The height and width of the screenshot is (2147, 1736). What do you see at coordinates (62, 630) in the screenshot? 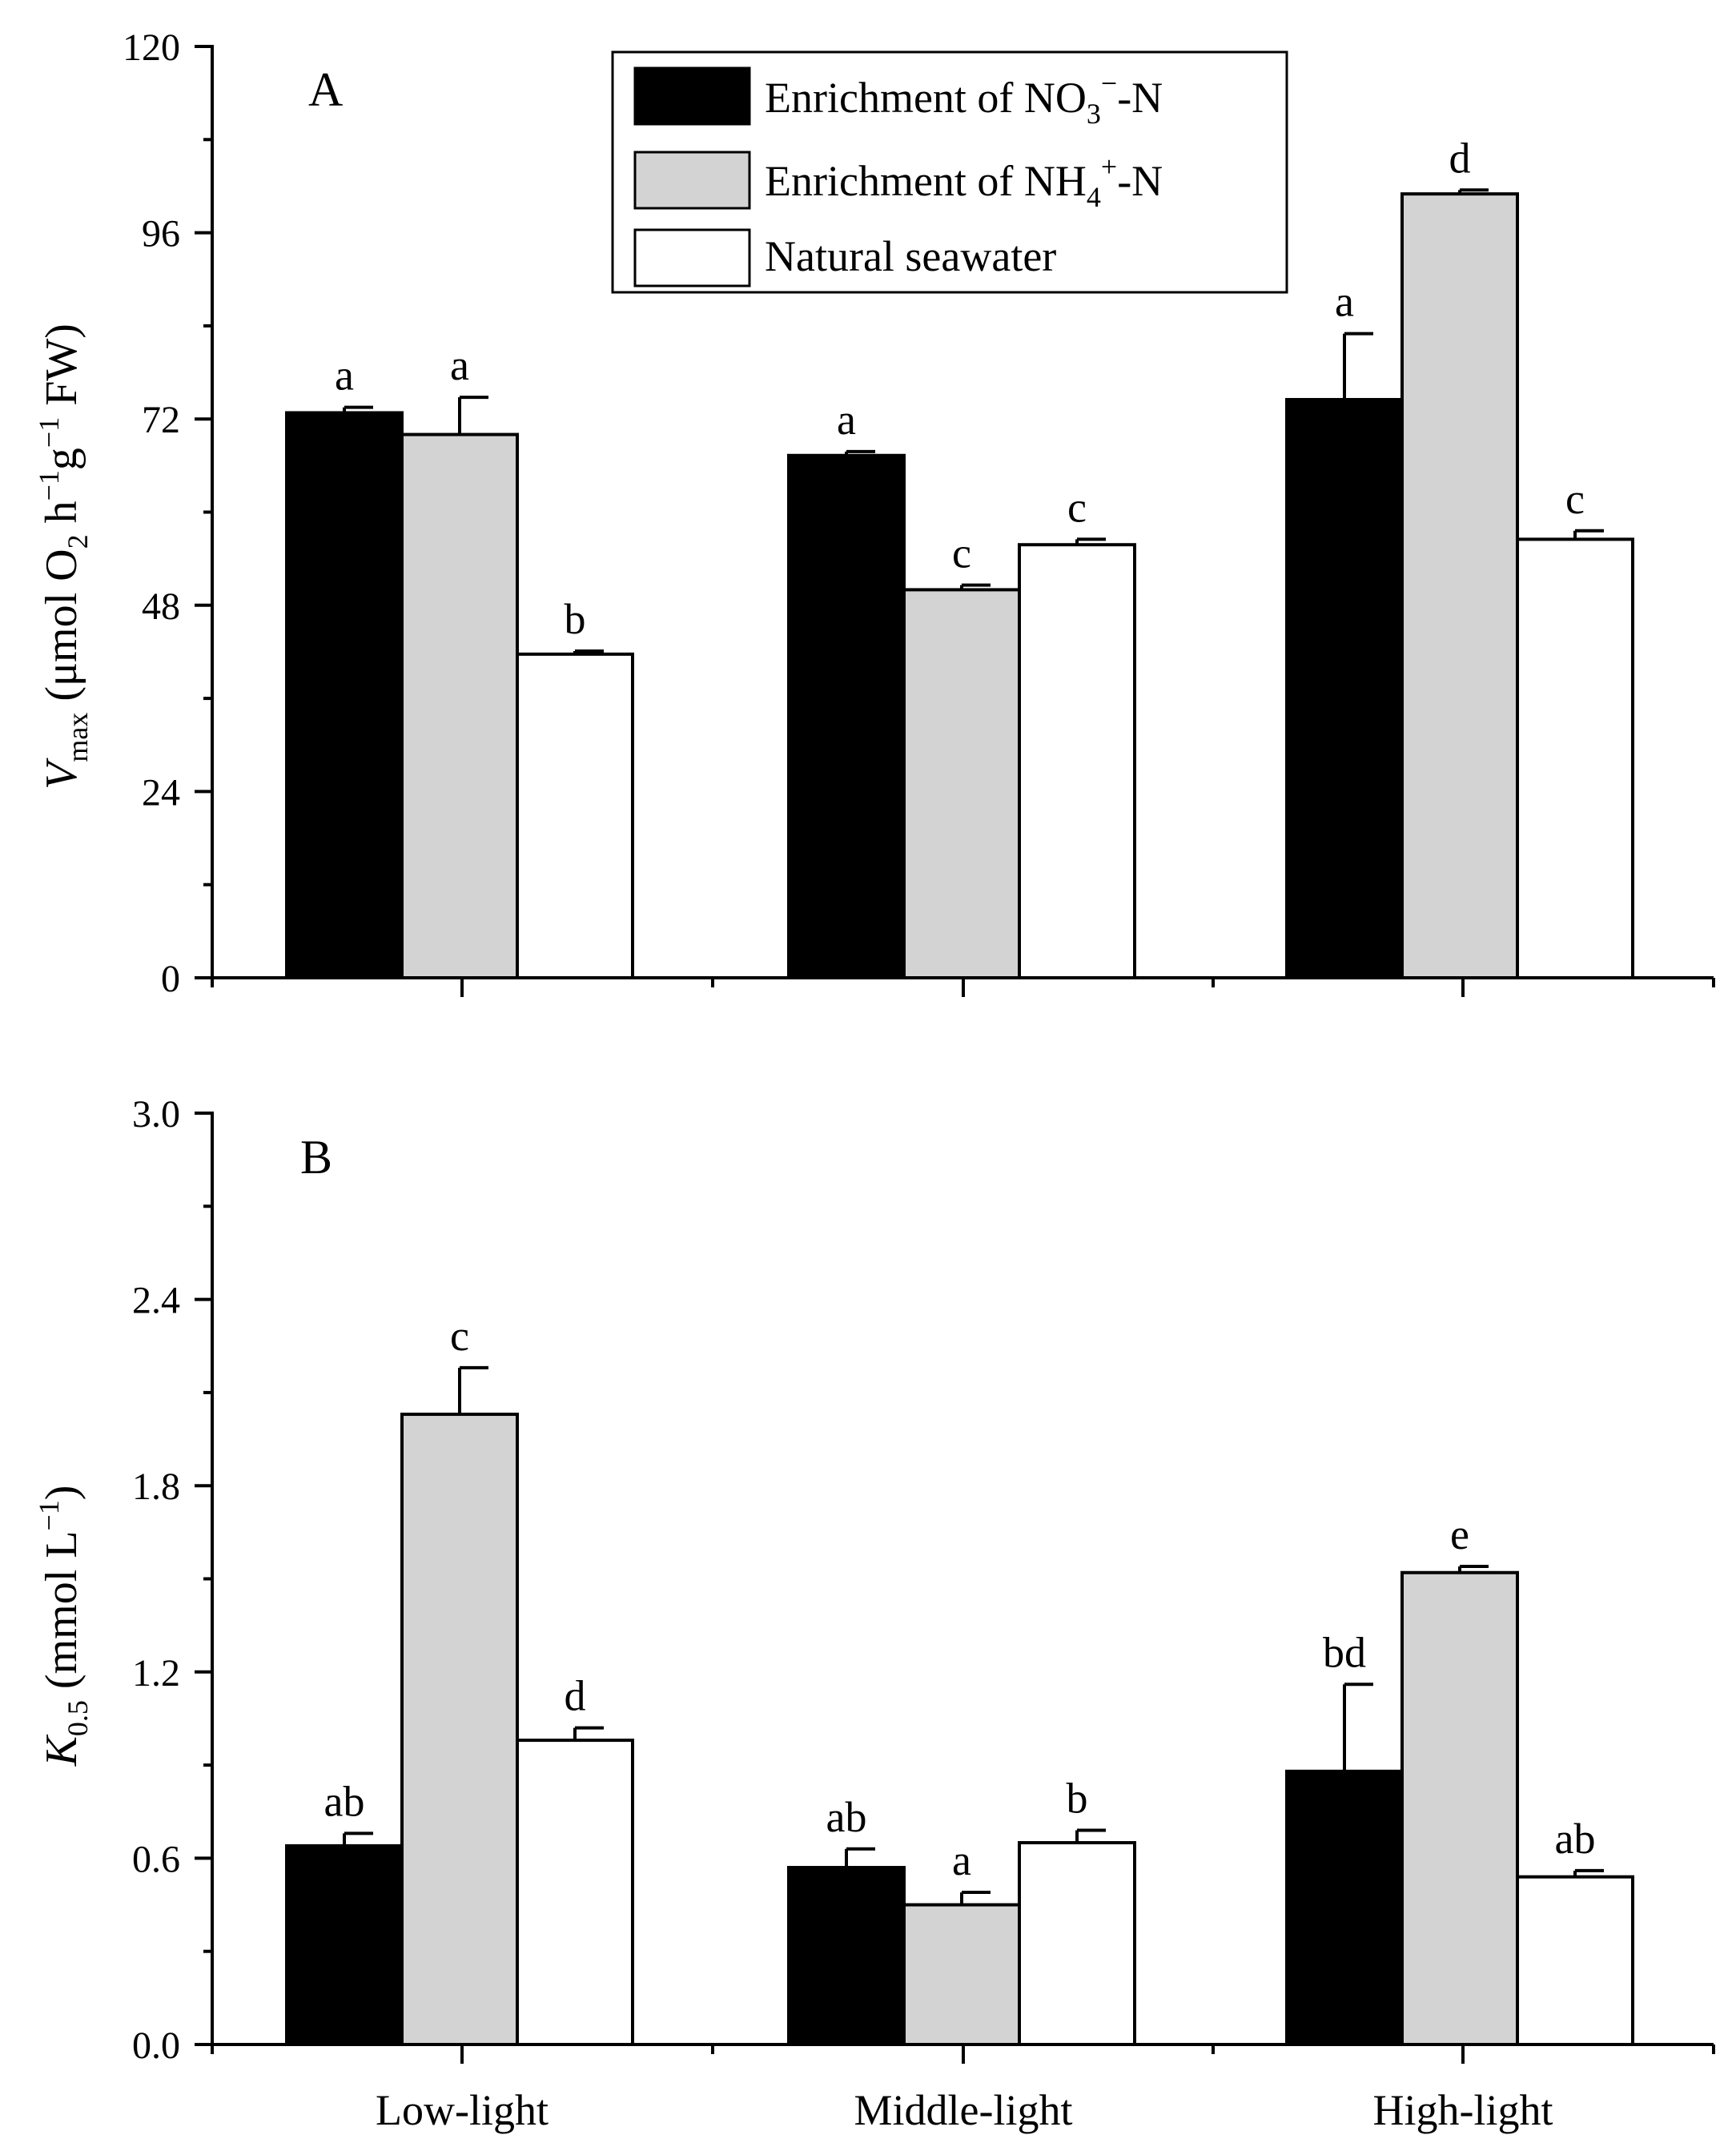
I see `ylabel-a-text: (μmol O` at bounding box center [62, 630].